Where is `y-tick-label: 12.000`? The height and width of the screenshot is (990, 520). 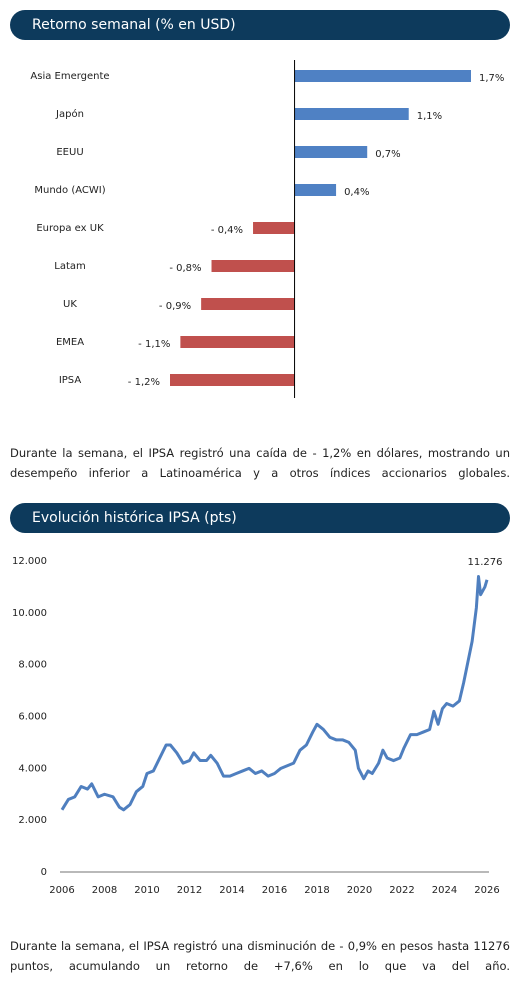 y-tick-label: 12.000 is located at coordinates (29, 561).